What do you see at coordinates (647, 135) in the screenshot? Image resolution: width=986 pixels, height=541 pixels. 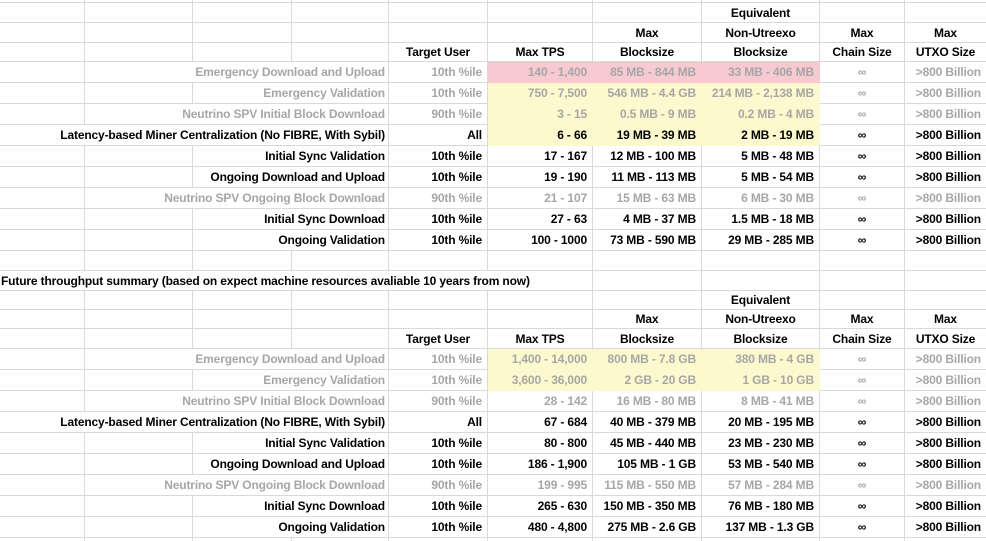 I see `cell-max-blocksize: 19 MB - 39 MB` at bounding box center [647, 135].